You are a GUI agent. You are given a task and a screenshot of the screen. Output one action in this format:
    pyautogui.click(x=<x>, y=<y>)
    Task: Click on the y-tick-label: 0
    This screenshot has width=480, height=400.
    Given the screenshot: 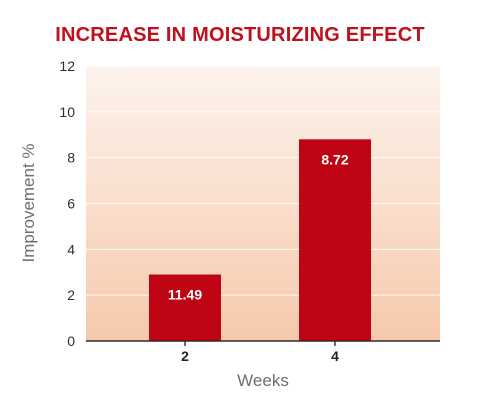 What is the action you would take?
    pyautogui.click(x=71, y=341)
    